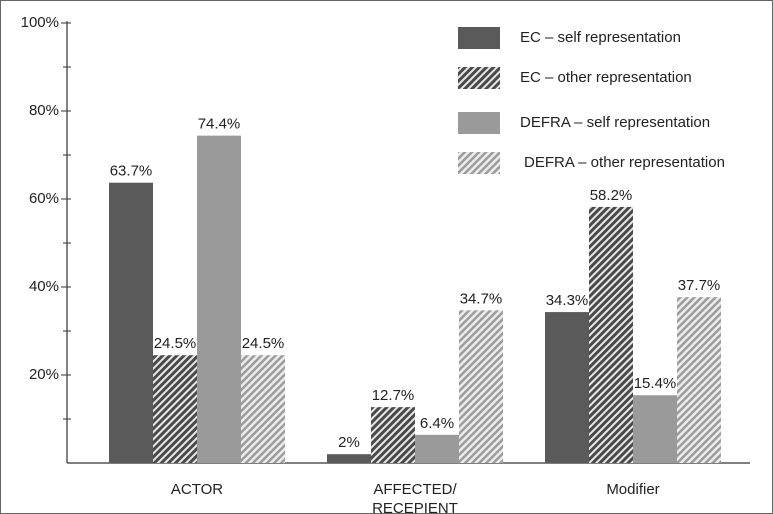  Describe the element at coordinates (481, 298) in the screenshot. I see `data-label: 34.7%` at that location.